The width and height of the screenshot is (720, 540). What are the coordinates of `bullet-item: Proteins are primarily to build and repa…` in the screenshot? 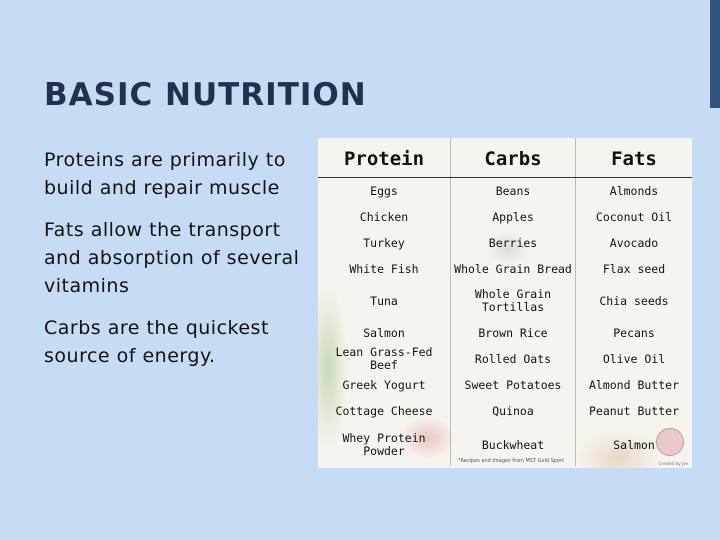 It's located at (165, 174).